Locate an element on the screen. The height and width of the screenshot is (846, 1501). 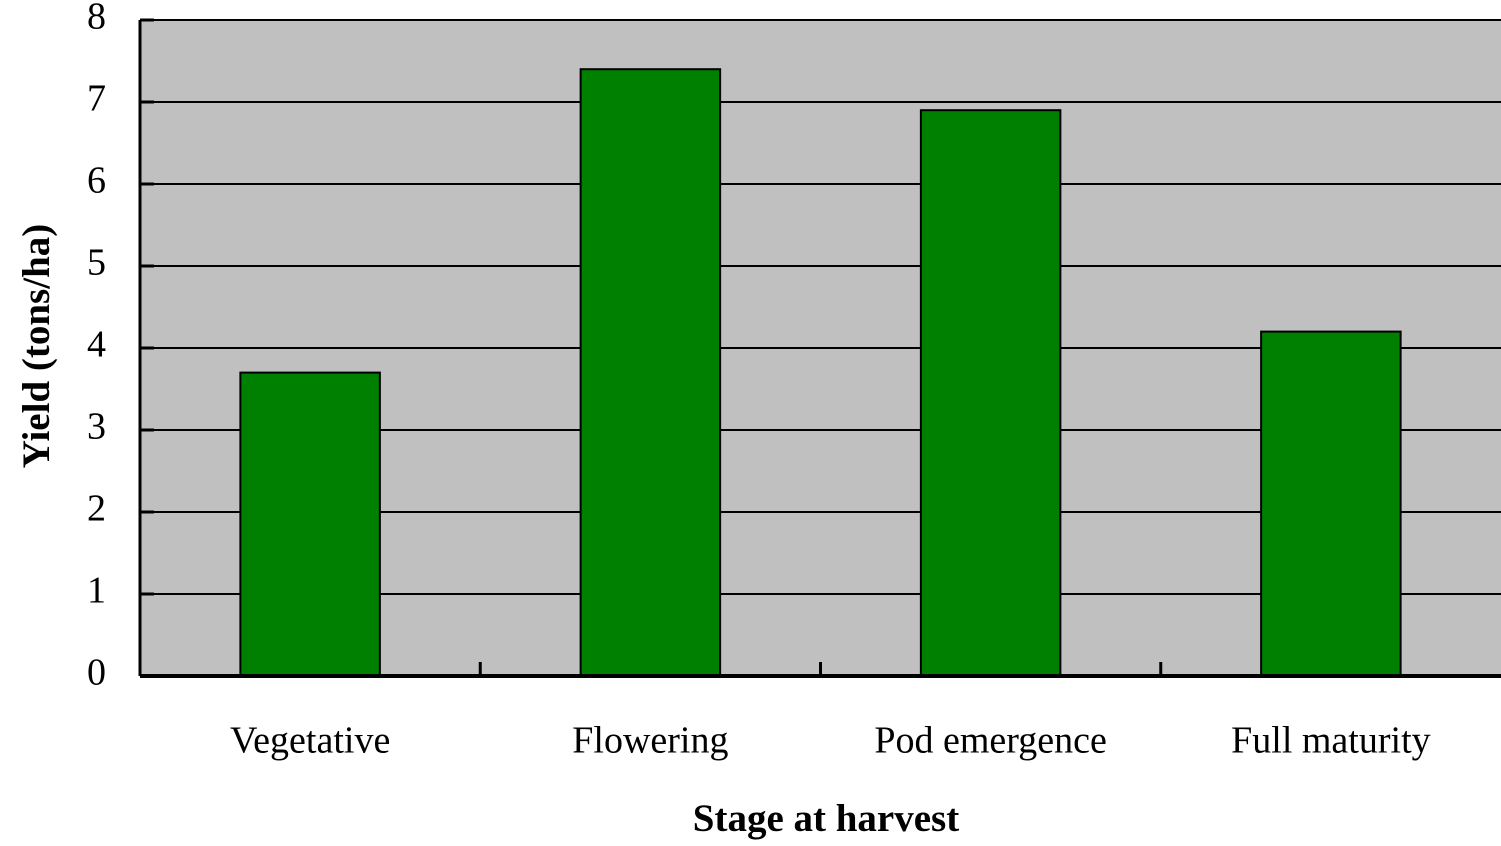
y-tick-label: 6 is located at coordinates (96, 181).